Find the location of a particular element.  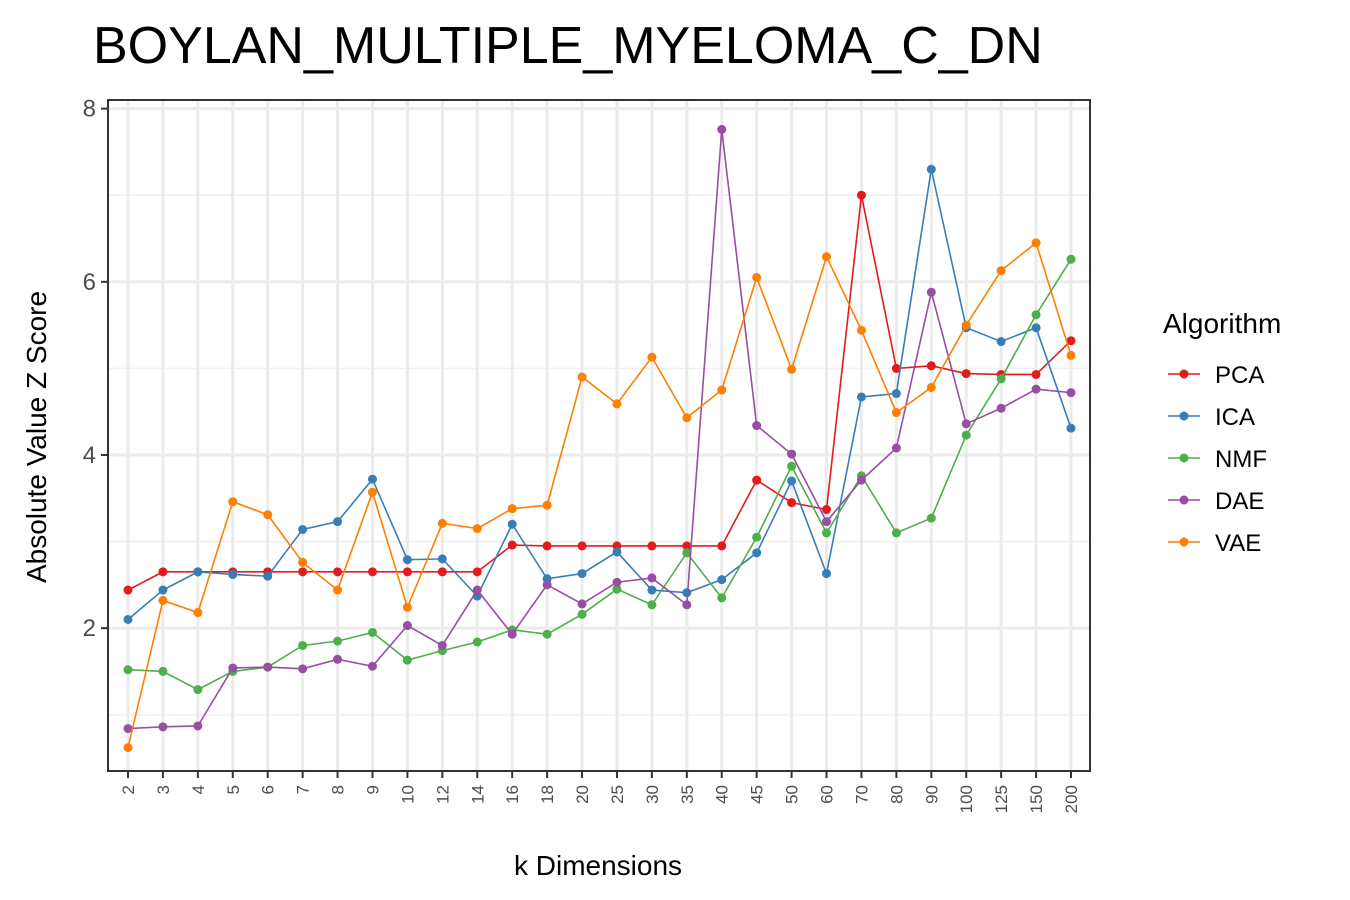

legend-label: PCA is located at coordinates (1239, 375).